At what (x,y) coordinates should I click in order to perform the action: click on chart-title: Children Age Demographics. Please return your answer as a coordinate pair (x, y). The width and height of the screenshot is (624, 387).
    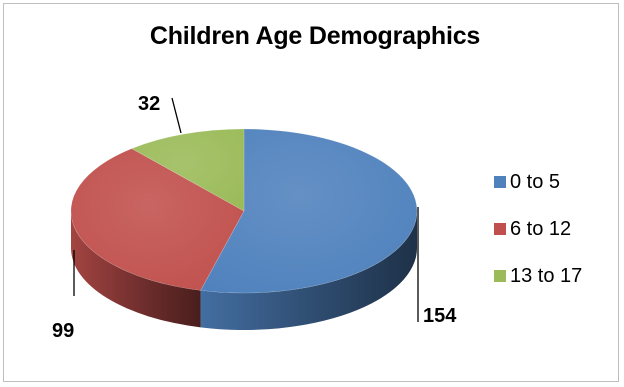
    Looking at the image, I should click on (315, 36).